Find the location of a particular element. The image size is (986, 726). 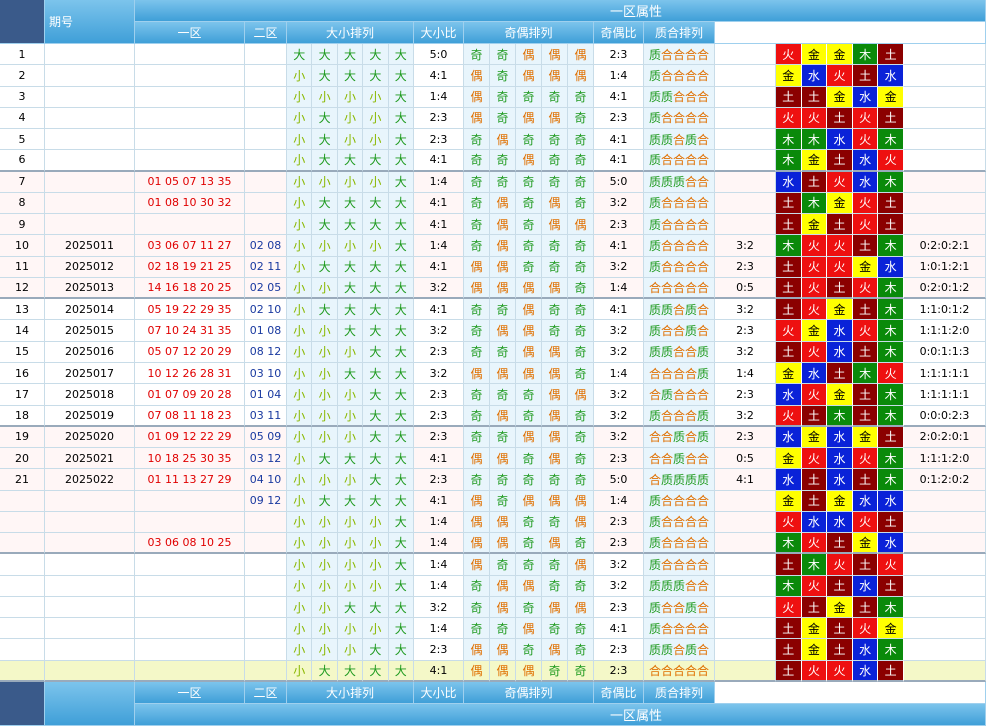

column-label: 大小排列 is located at coordinates (350, 693).